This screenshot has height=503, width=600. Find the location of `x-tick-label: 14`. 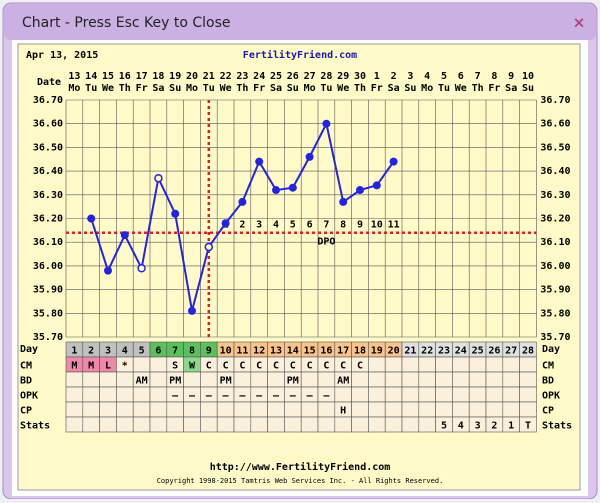

x-tick-label: 14 is located at coordinates (91, 76).